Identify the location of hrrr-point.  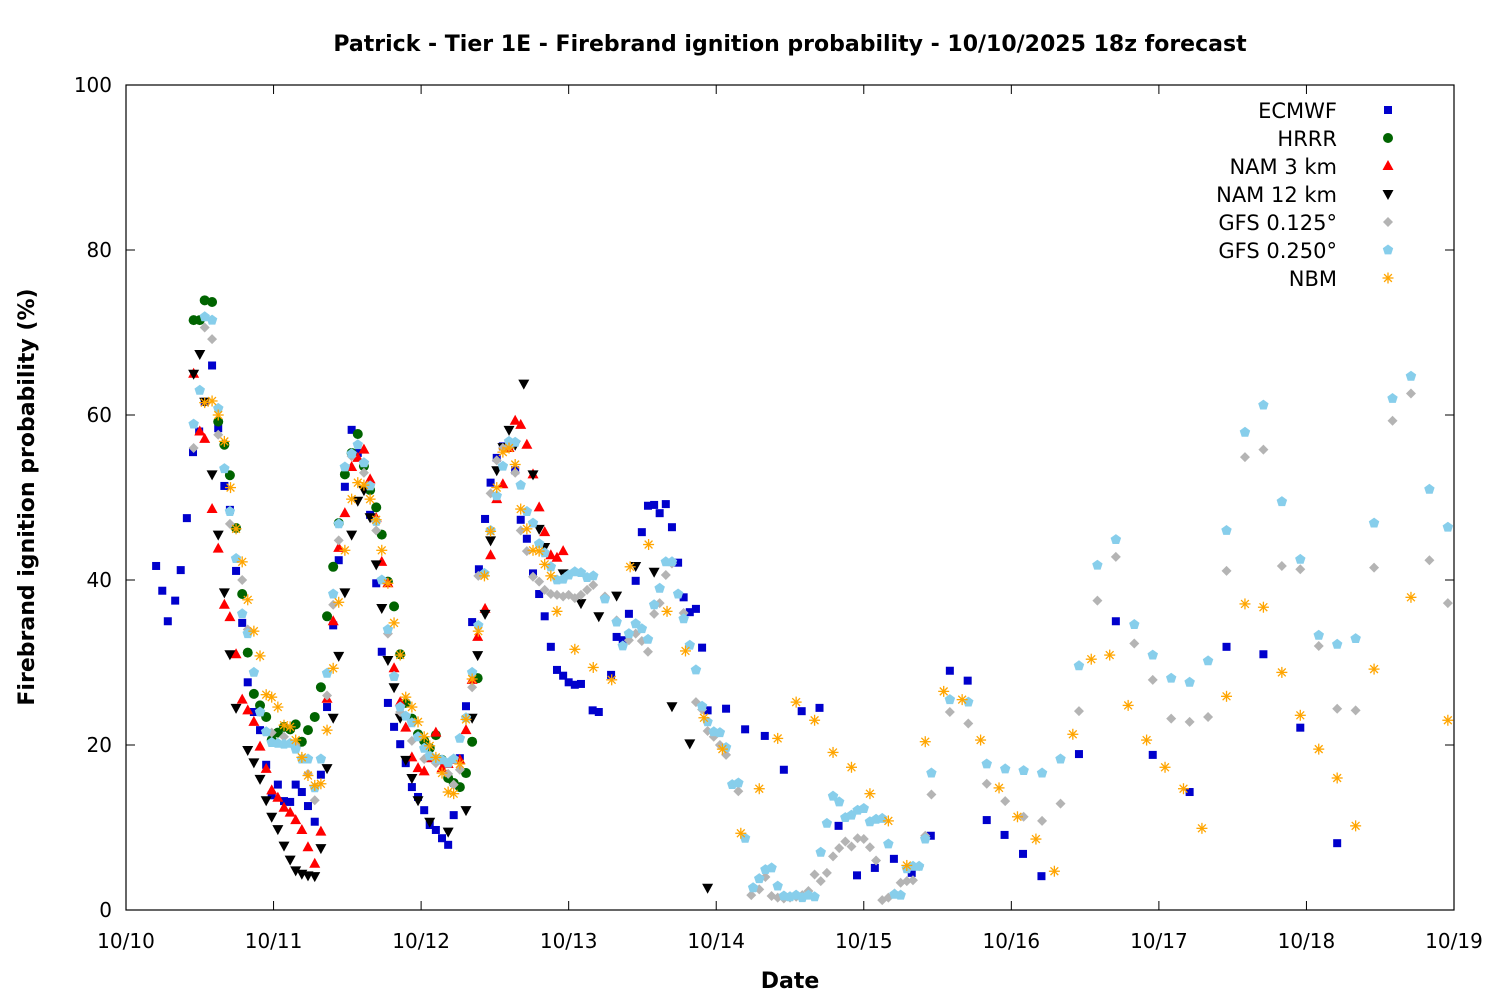
(327, 616).